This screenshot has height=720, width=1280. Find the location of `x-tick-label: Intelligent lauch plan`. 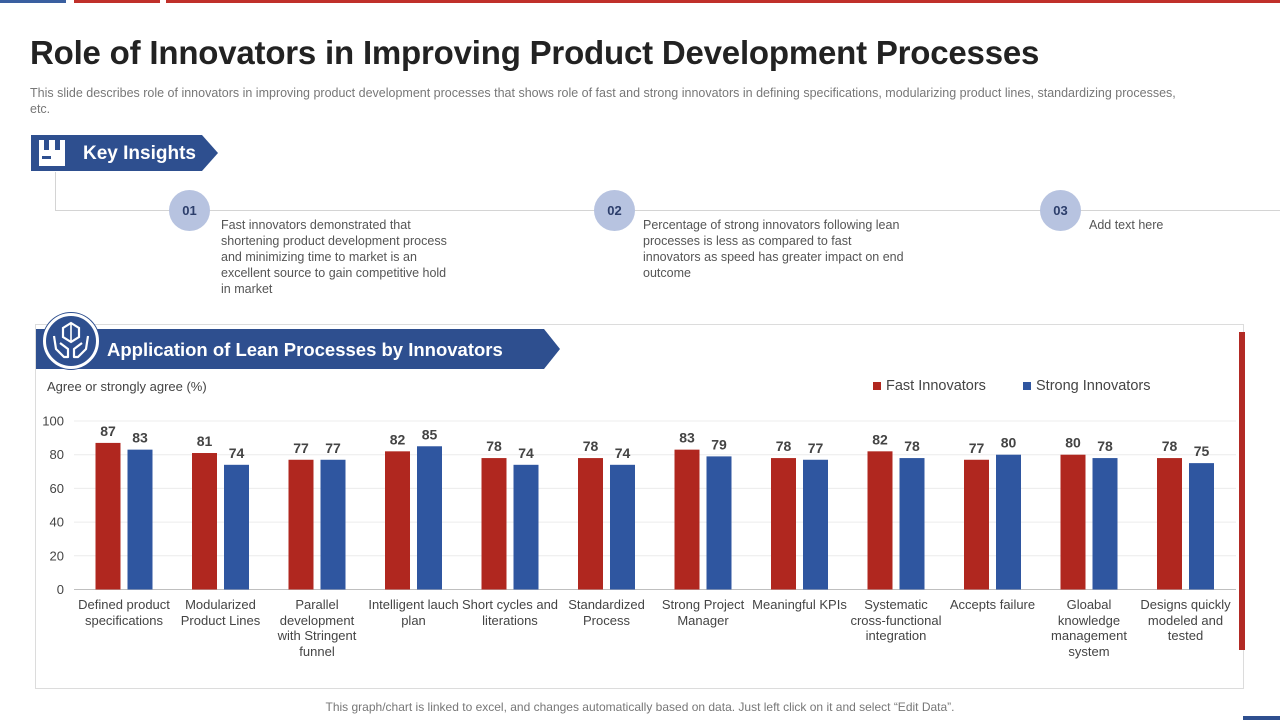

x-tick-label: Intelligent lauch plan is located at coordinates (413, 612).